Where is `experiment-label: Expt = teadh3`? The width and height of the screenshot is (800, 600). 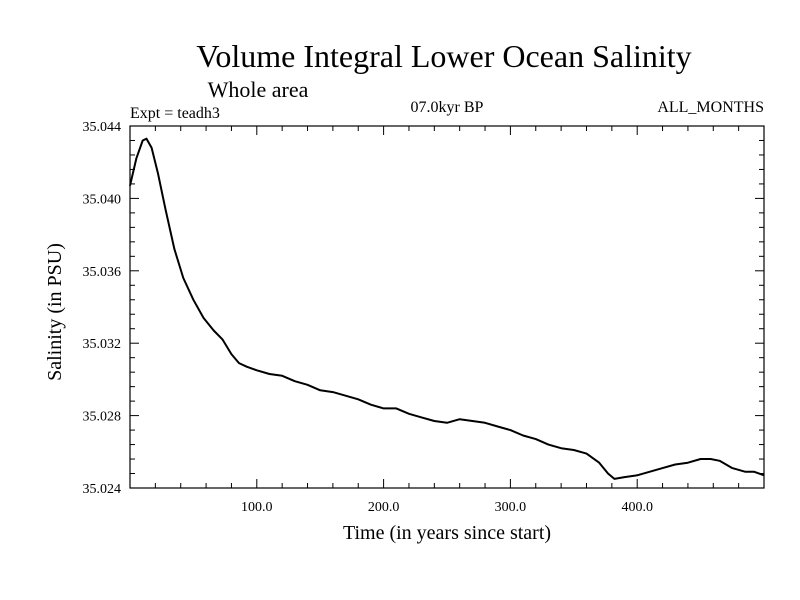 experiment-label: Expt = teadh3 is located at coordinates (175, 113).